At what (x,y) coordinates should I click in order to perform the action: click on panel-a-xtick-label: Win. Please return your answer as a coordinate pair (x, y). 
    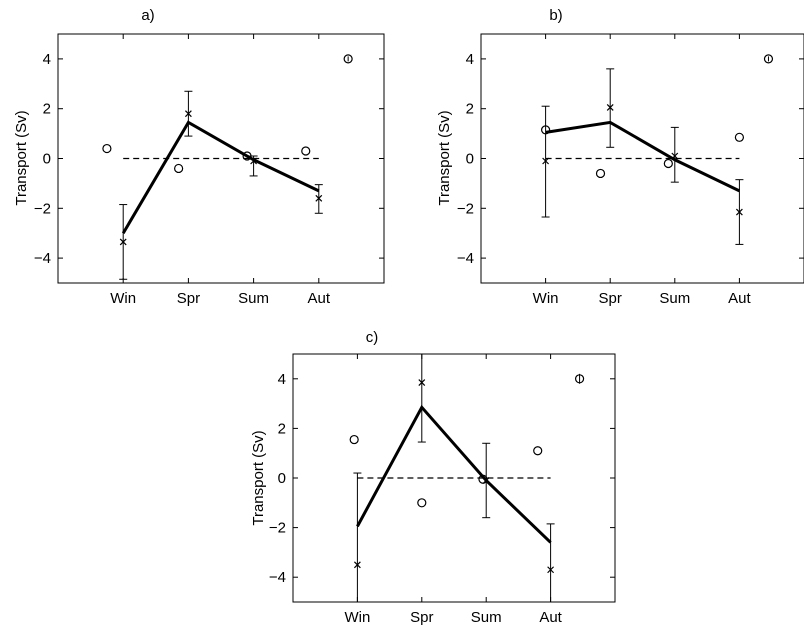
    Looking at the image, I should click on (123, 298).